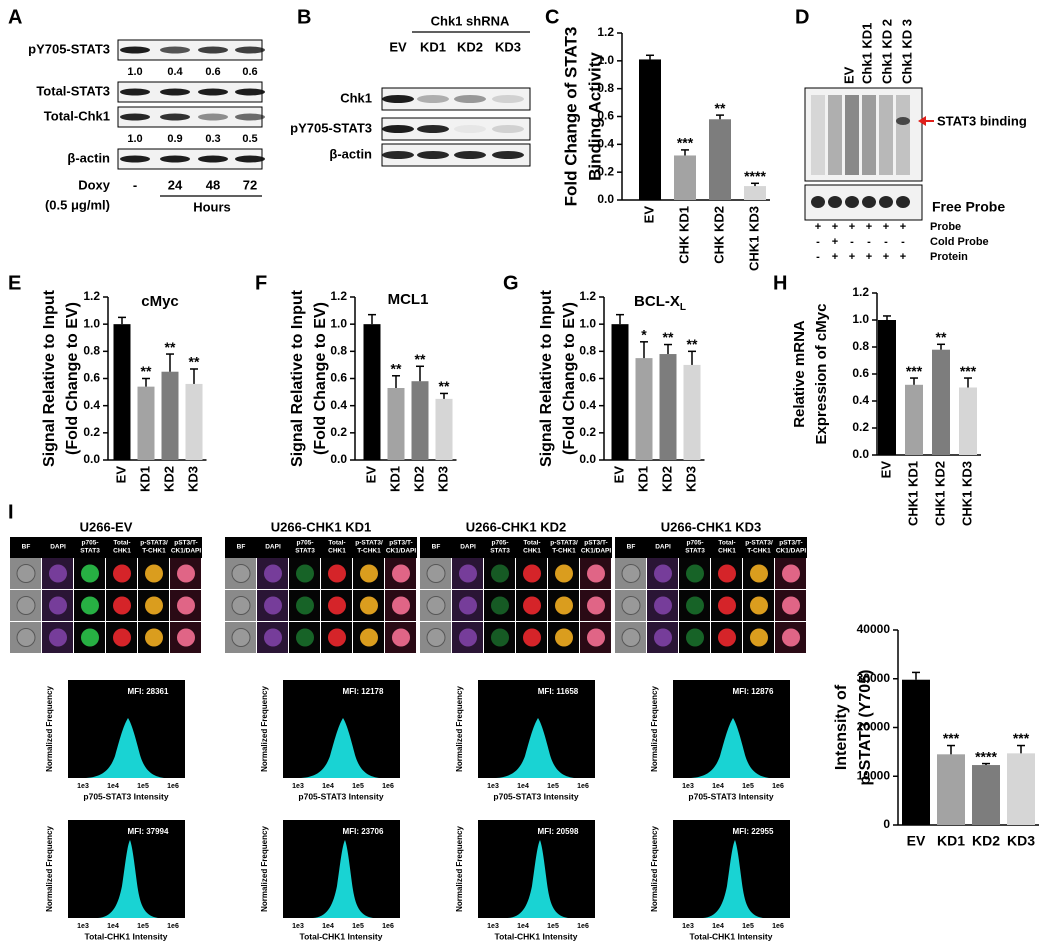 The width and height of the screenshot is (1050, 951). I want to click on image-header, so click(516, 547).